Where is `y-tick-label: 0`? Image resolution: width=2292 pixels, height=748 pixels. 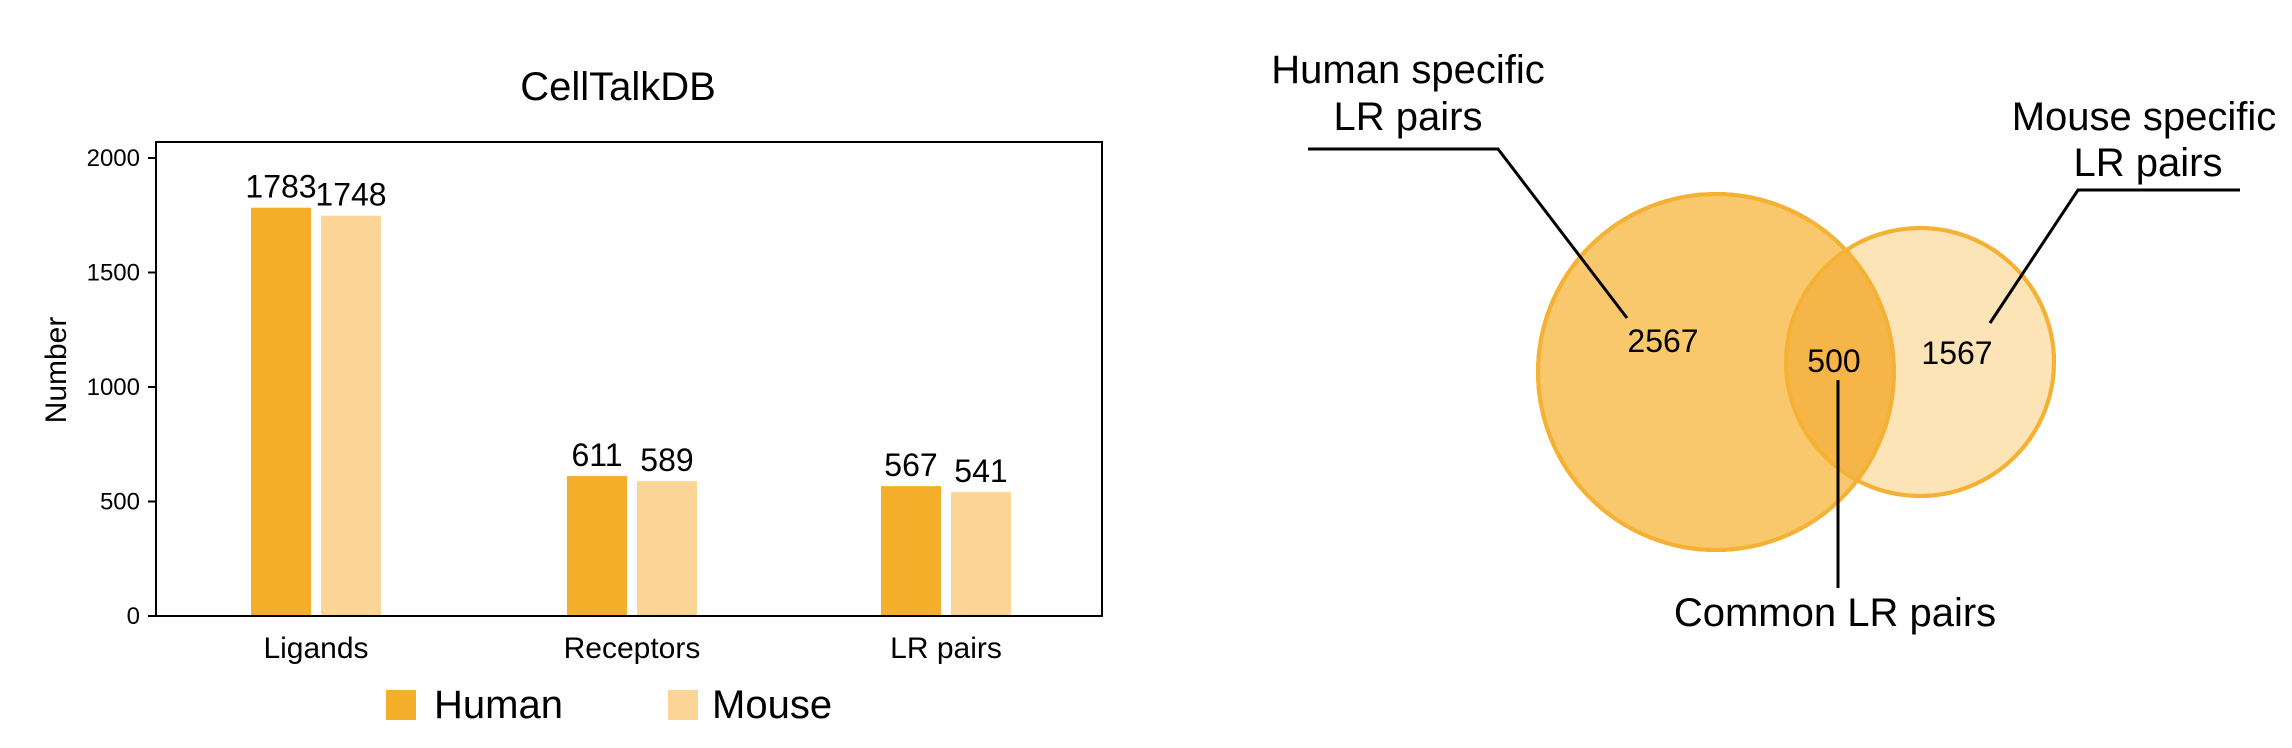 y-tick-label: 0 is located at coordinates (133, 616).